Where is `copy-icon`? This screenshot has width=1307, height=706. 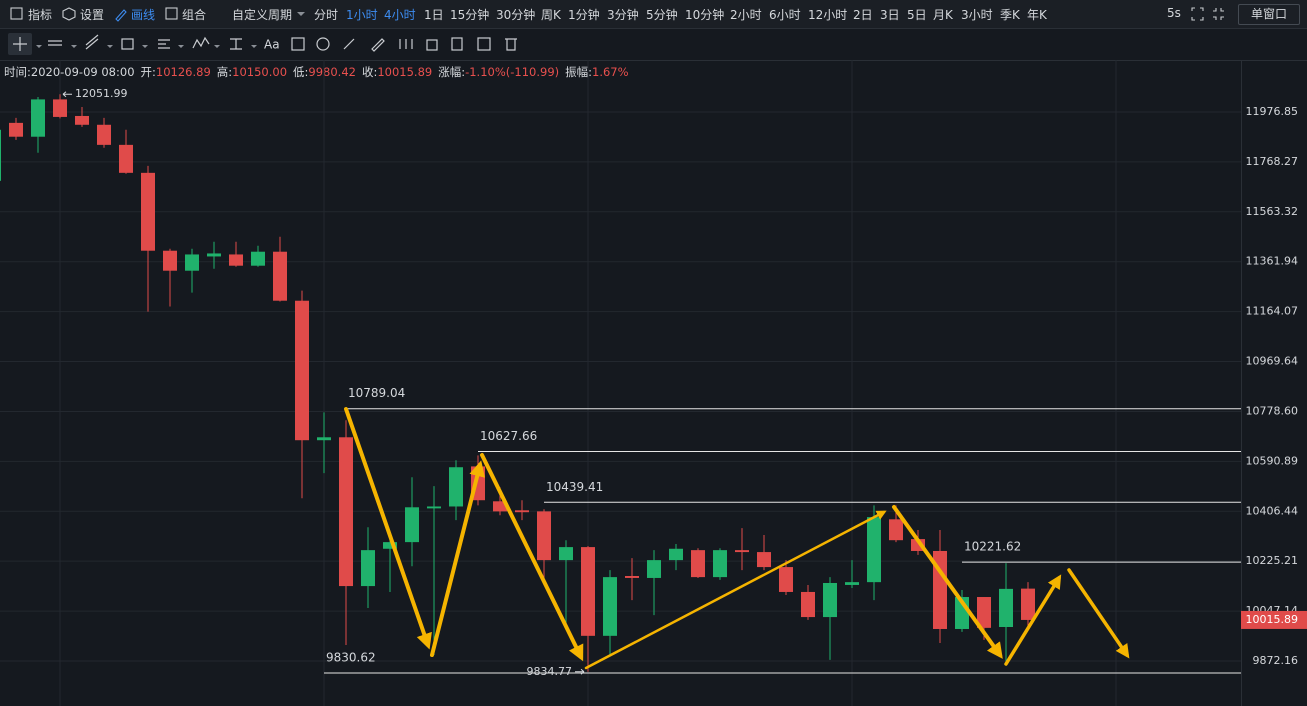
copy-icon is located at coordinates (457, 44).